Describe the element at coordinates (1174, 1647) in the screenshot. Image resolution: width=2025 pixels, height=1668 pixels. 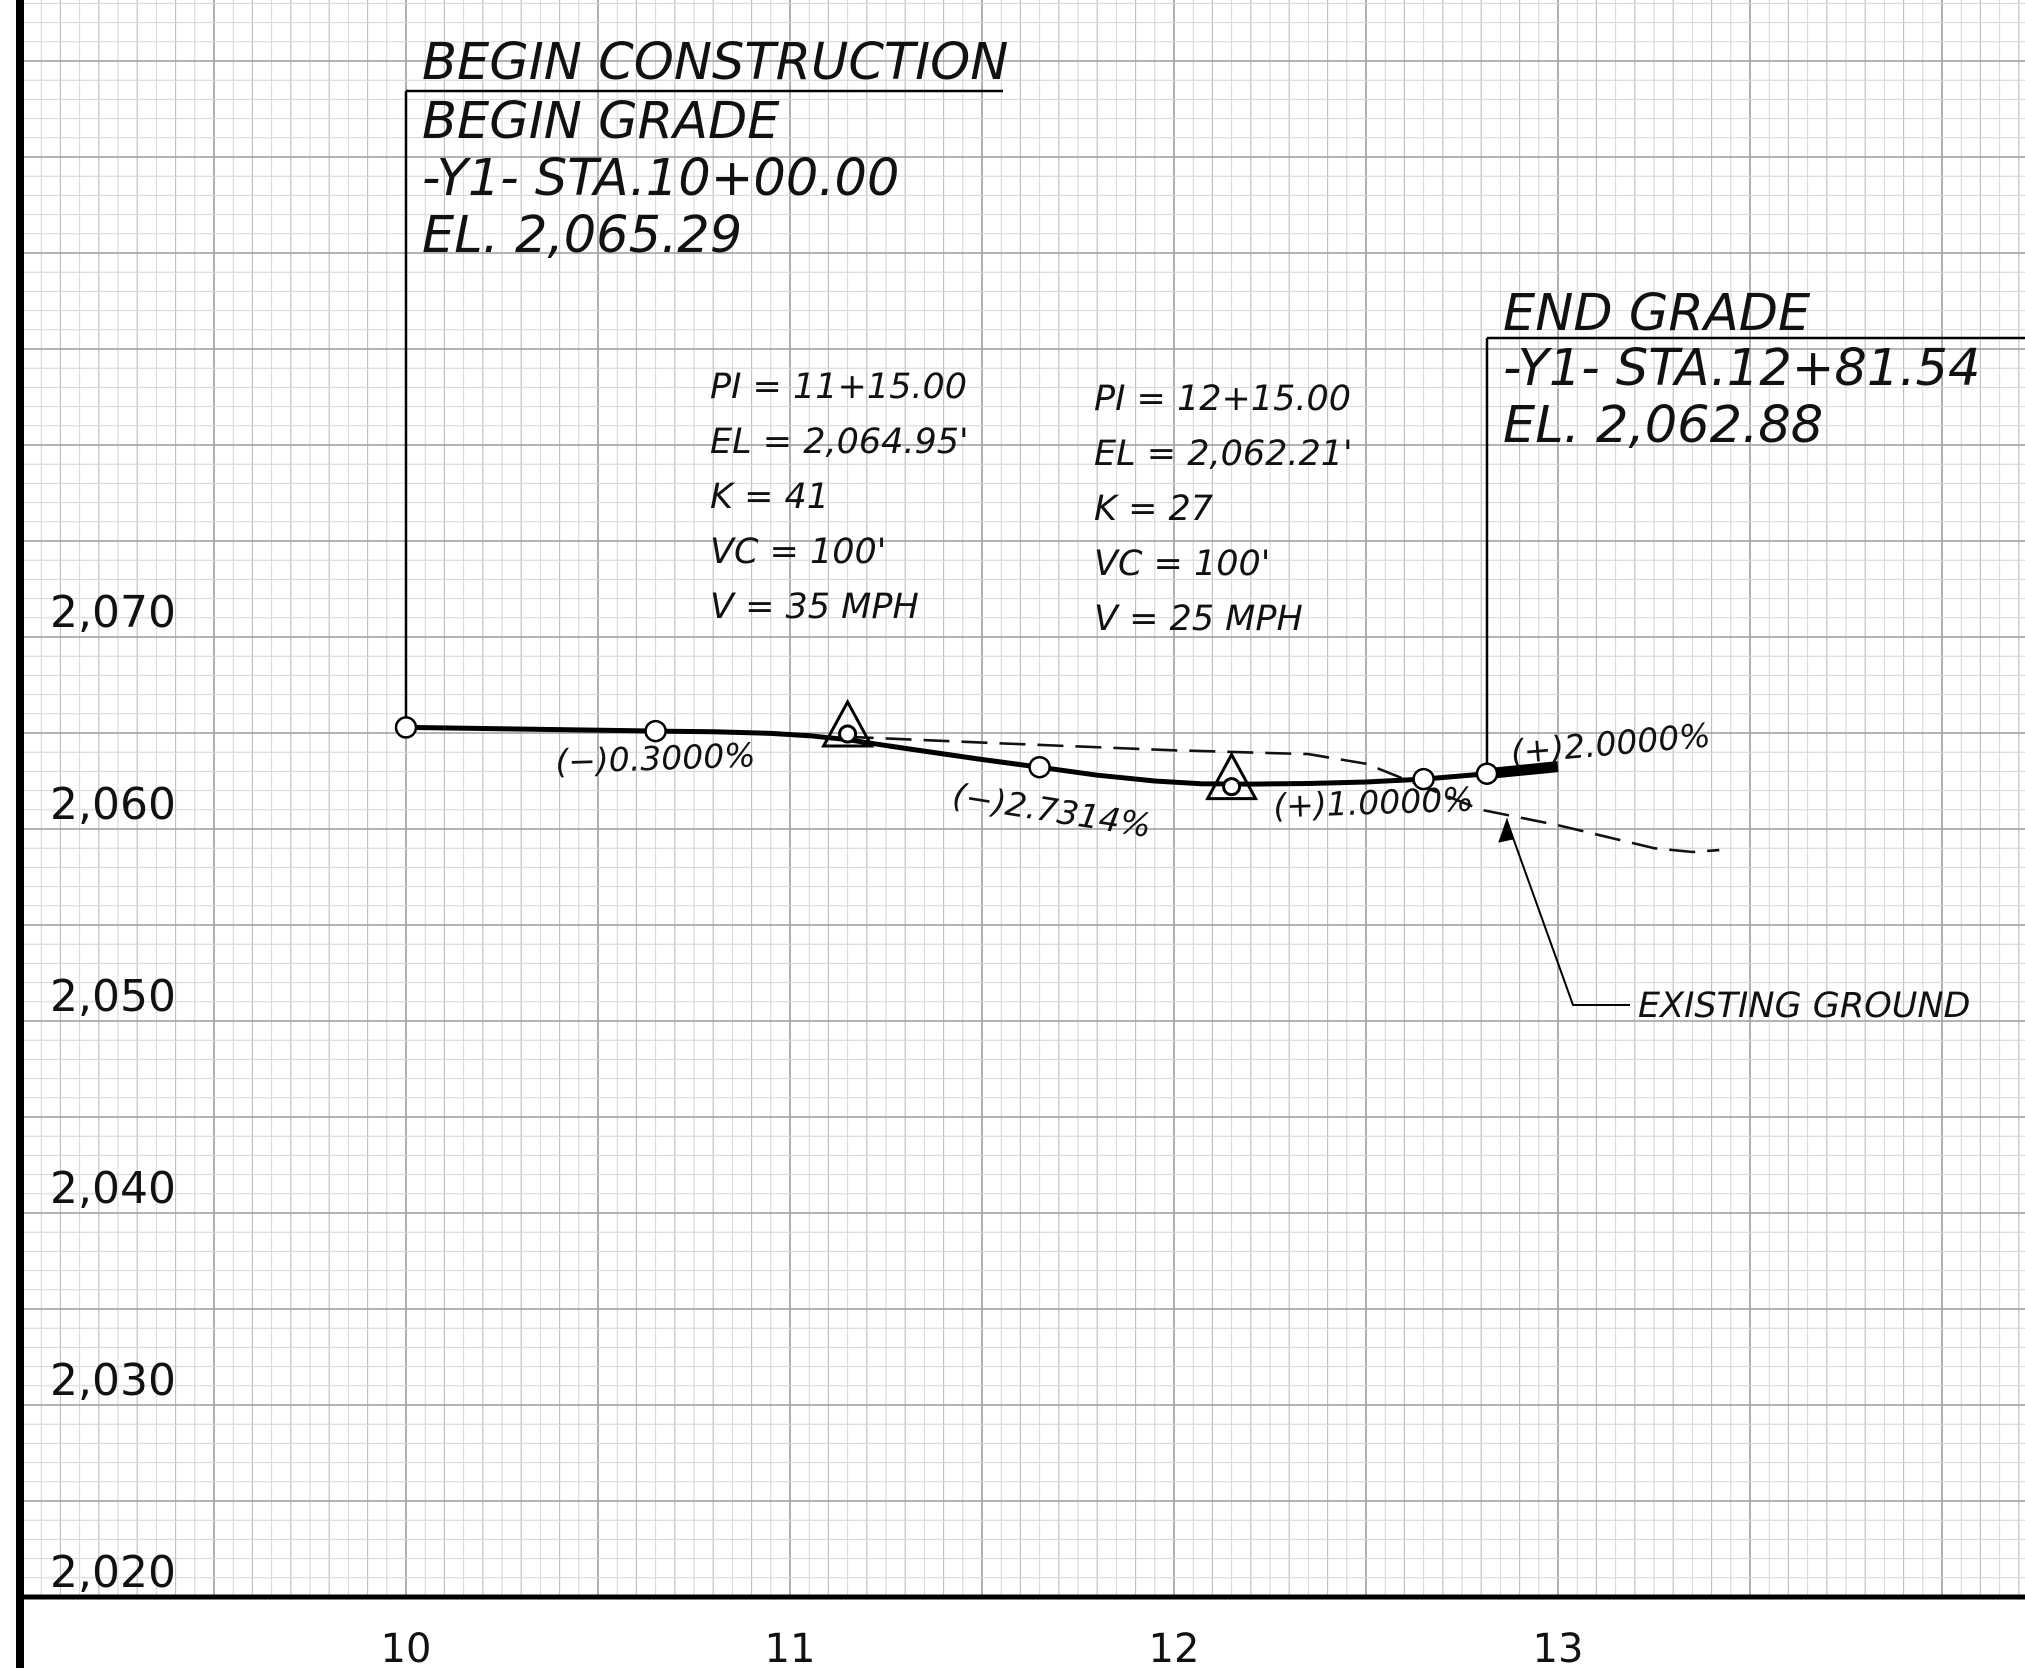
I see `x-tick-label: 12` at that location.